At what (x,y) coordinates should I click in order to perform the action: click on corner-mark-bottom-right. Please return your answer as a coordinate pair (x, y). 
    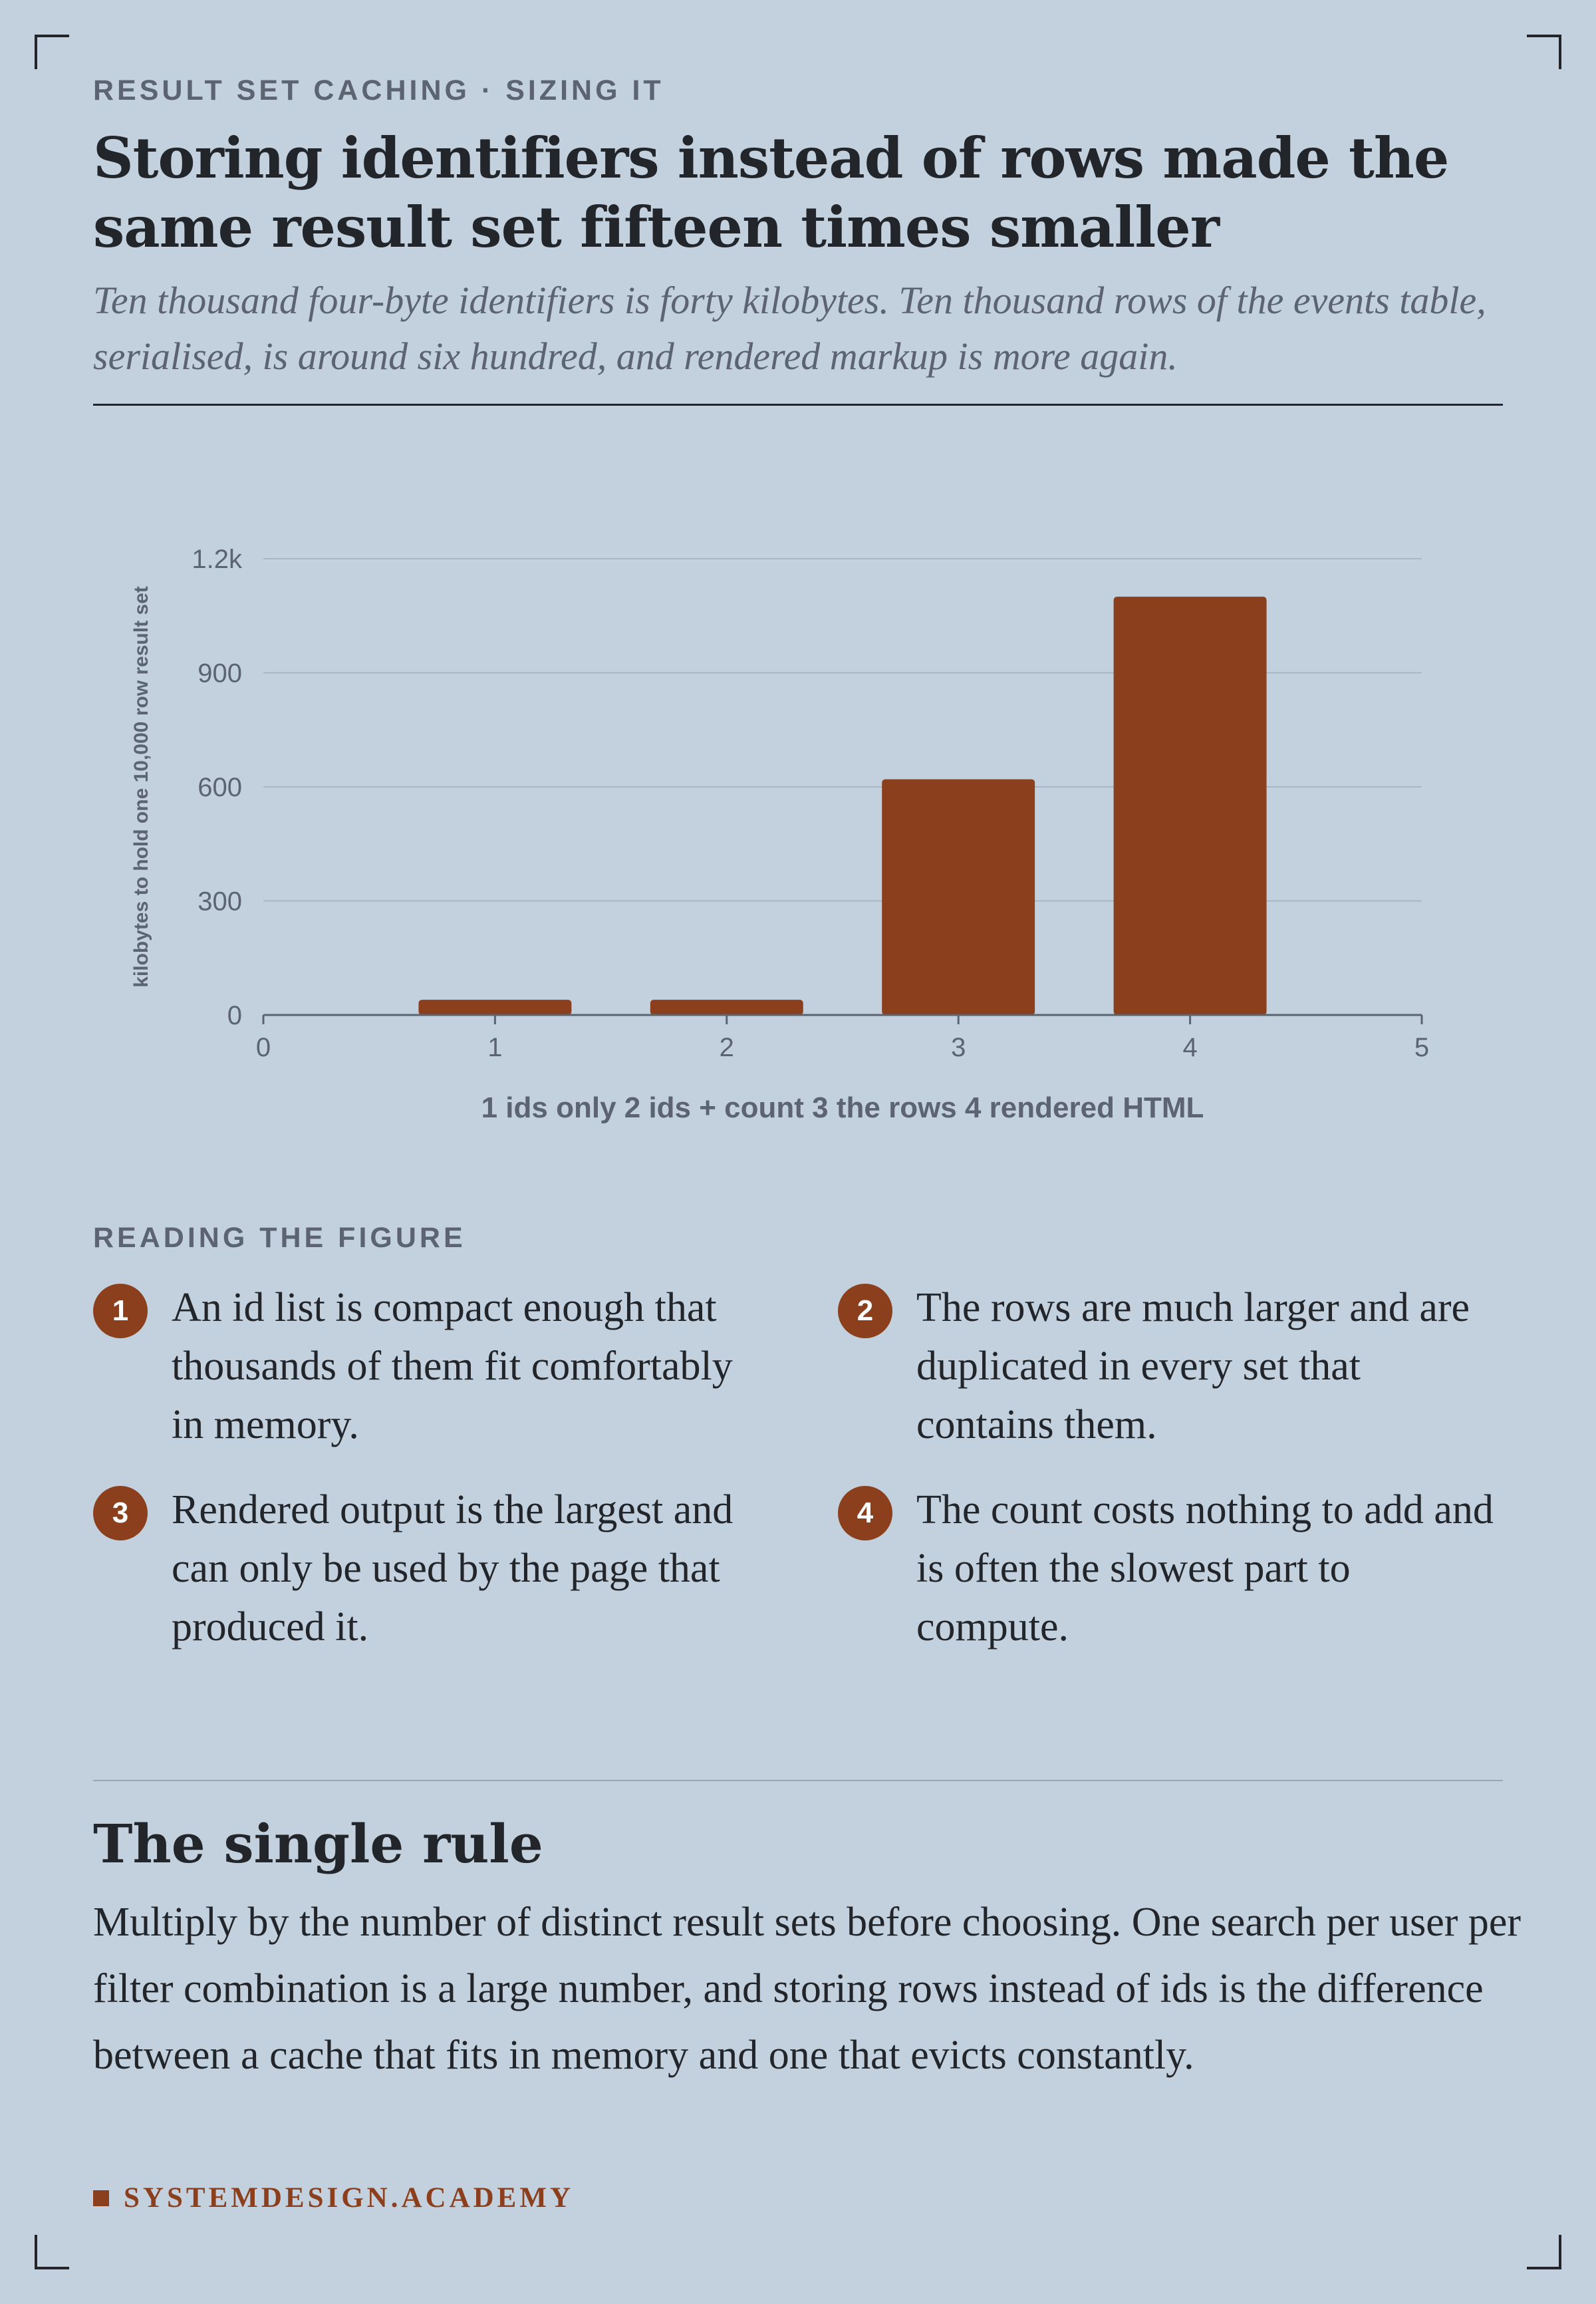
    Looking at the image, I should click on (1544, 2252).